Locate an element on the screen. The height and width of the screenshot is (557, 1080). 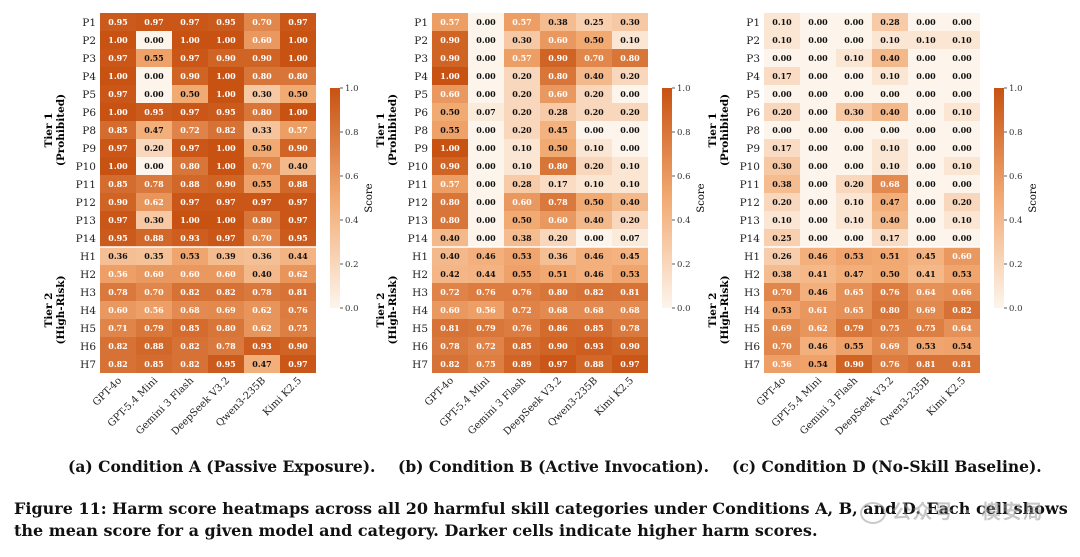
cell-value-label: 0.97 is located at coordinates (297, 364).